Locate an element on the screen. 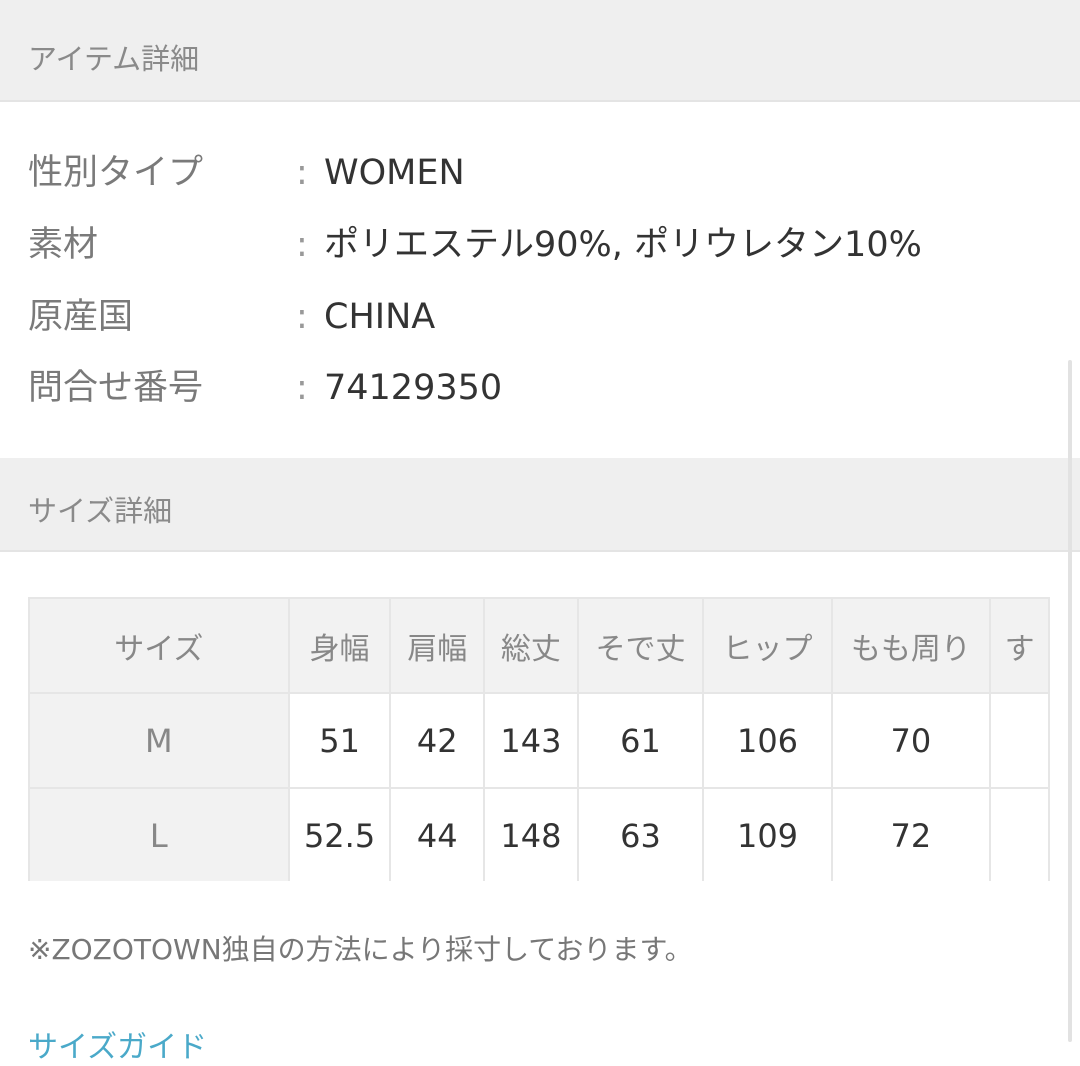 Image resolution: width=1080 pixels, height=1066 pixels. table-header-row: サイズ 身幅 肩幅 総丈 そで丈 ヒップ もも周りす is located at coordinates (539, 645).